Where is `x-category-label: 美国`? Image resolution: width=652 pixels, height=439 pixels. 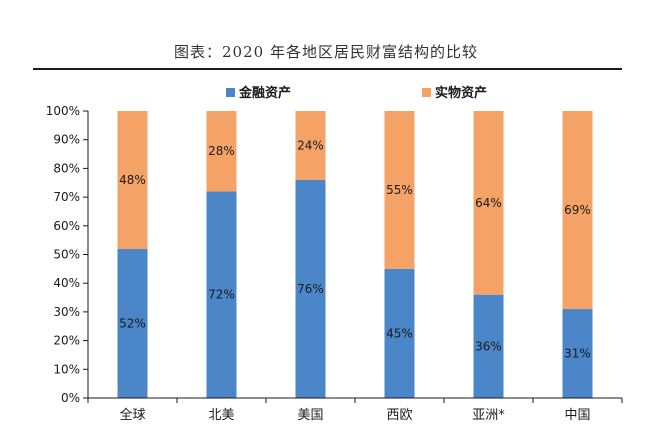
x-category-label: 美国 is located at coordinates (310, 415).